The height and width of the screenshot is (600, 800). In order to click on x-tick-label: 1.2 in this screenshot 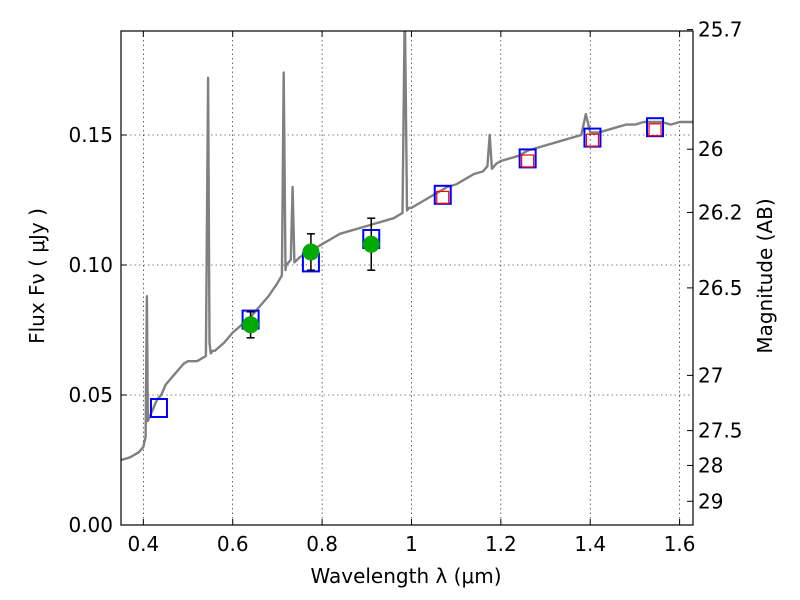, I will do `click(501, 544)`.